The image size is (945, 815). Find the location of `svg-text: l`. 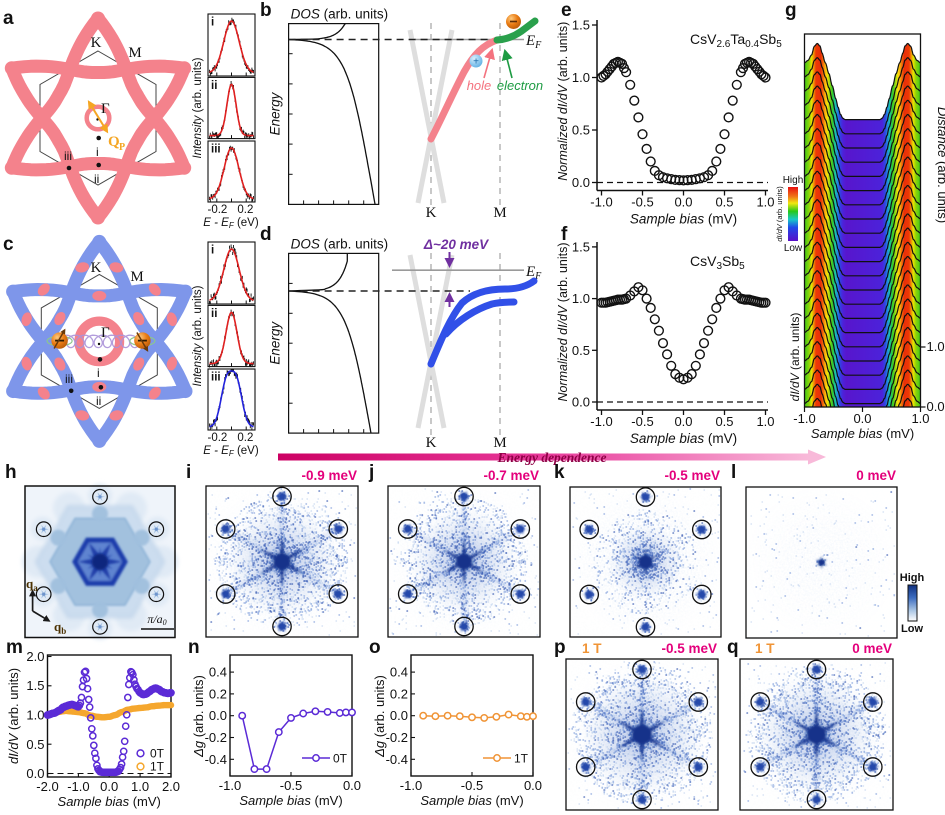

svg-text: l is located at coordinates (733, 472).